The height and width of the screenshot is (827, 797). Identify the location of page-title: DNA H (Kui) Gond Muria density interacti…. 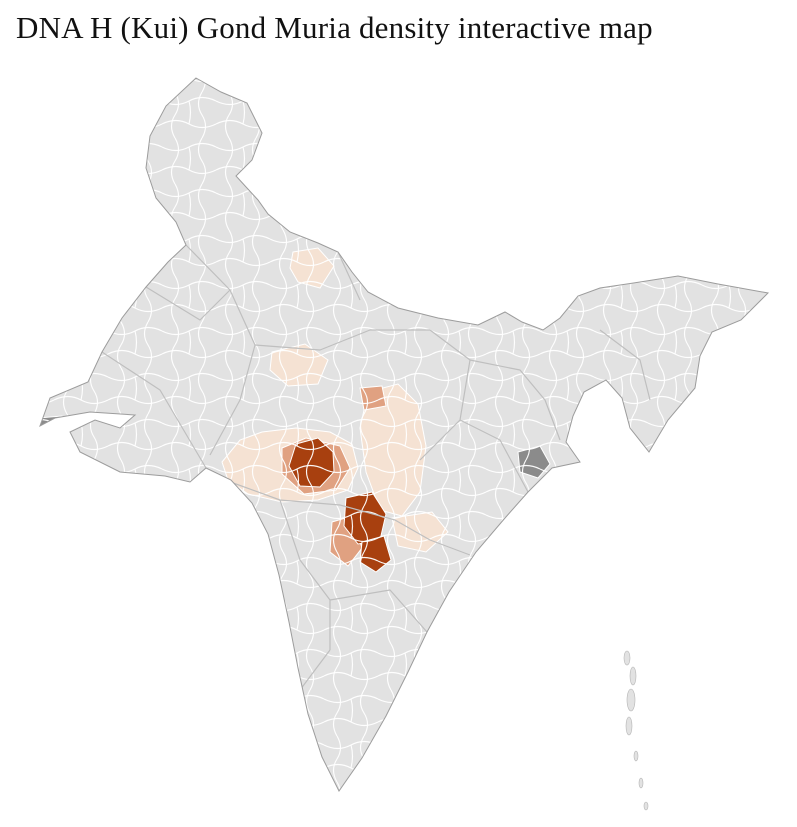
(334, 27).